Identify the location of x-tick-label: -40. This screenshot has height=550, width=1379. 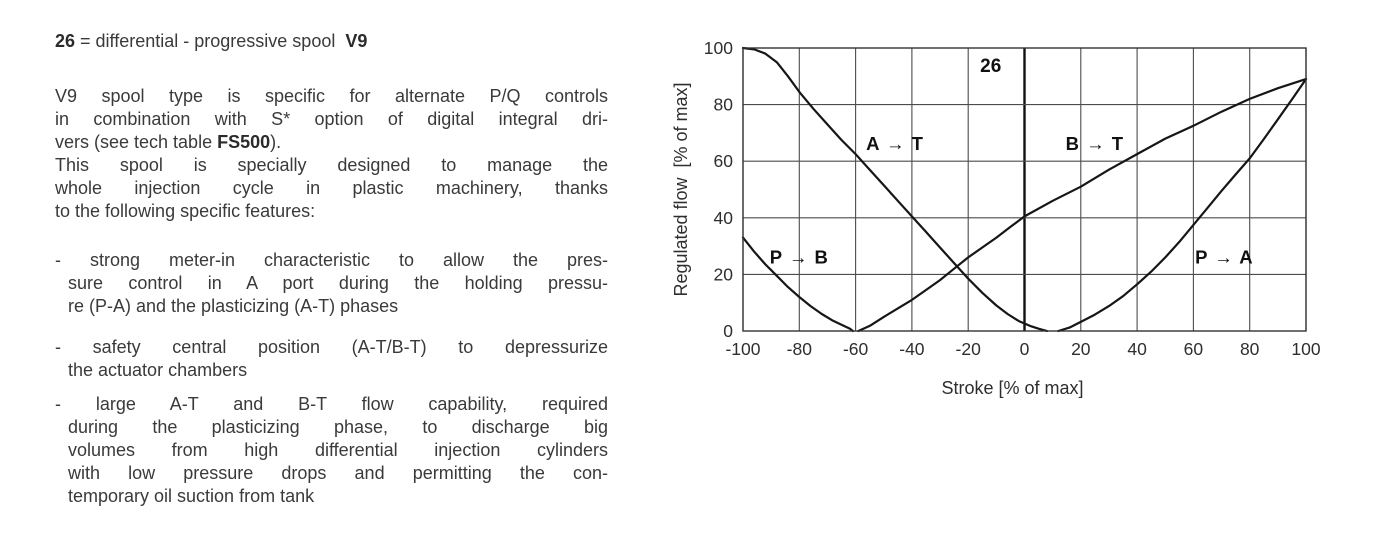
(912, 349).